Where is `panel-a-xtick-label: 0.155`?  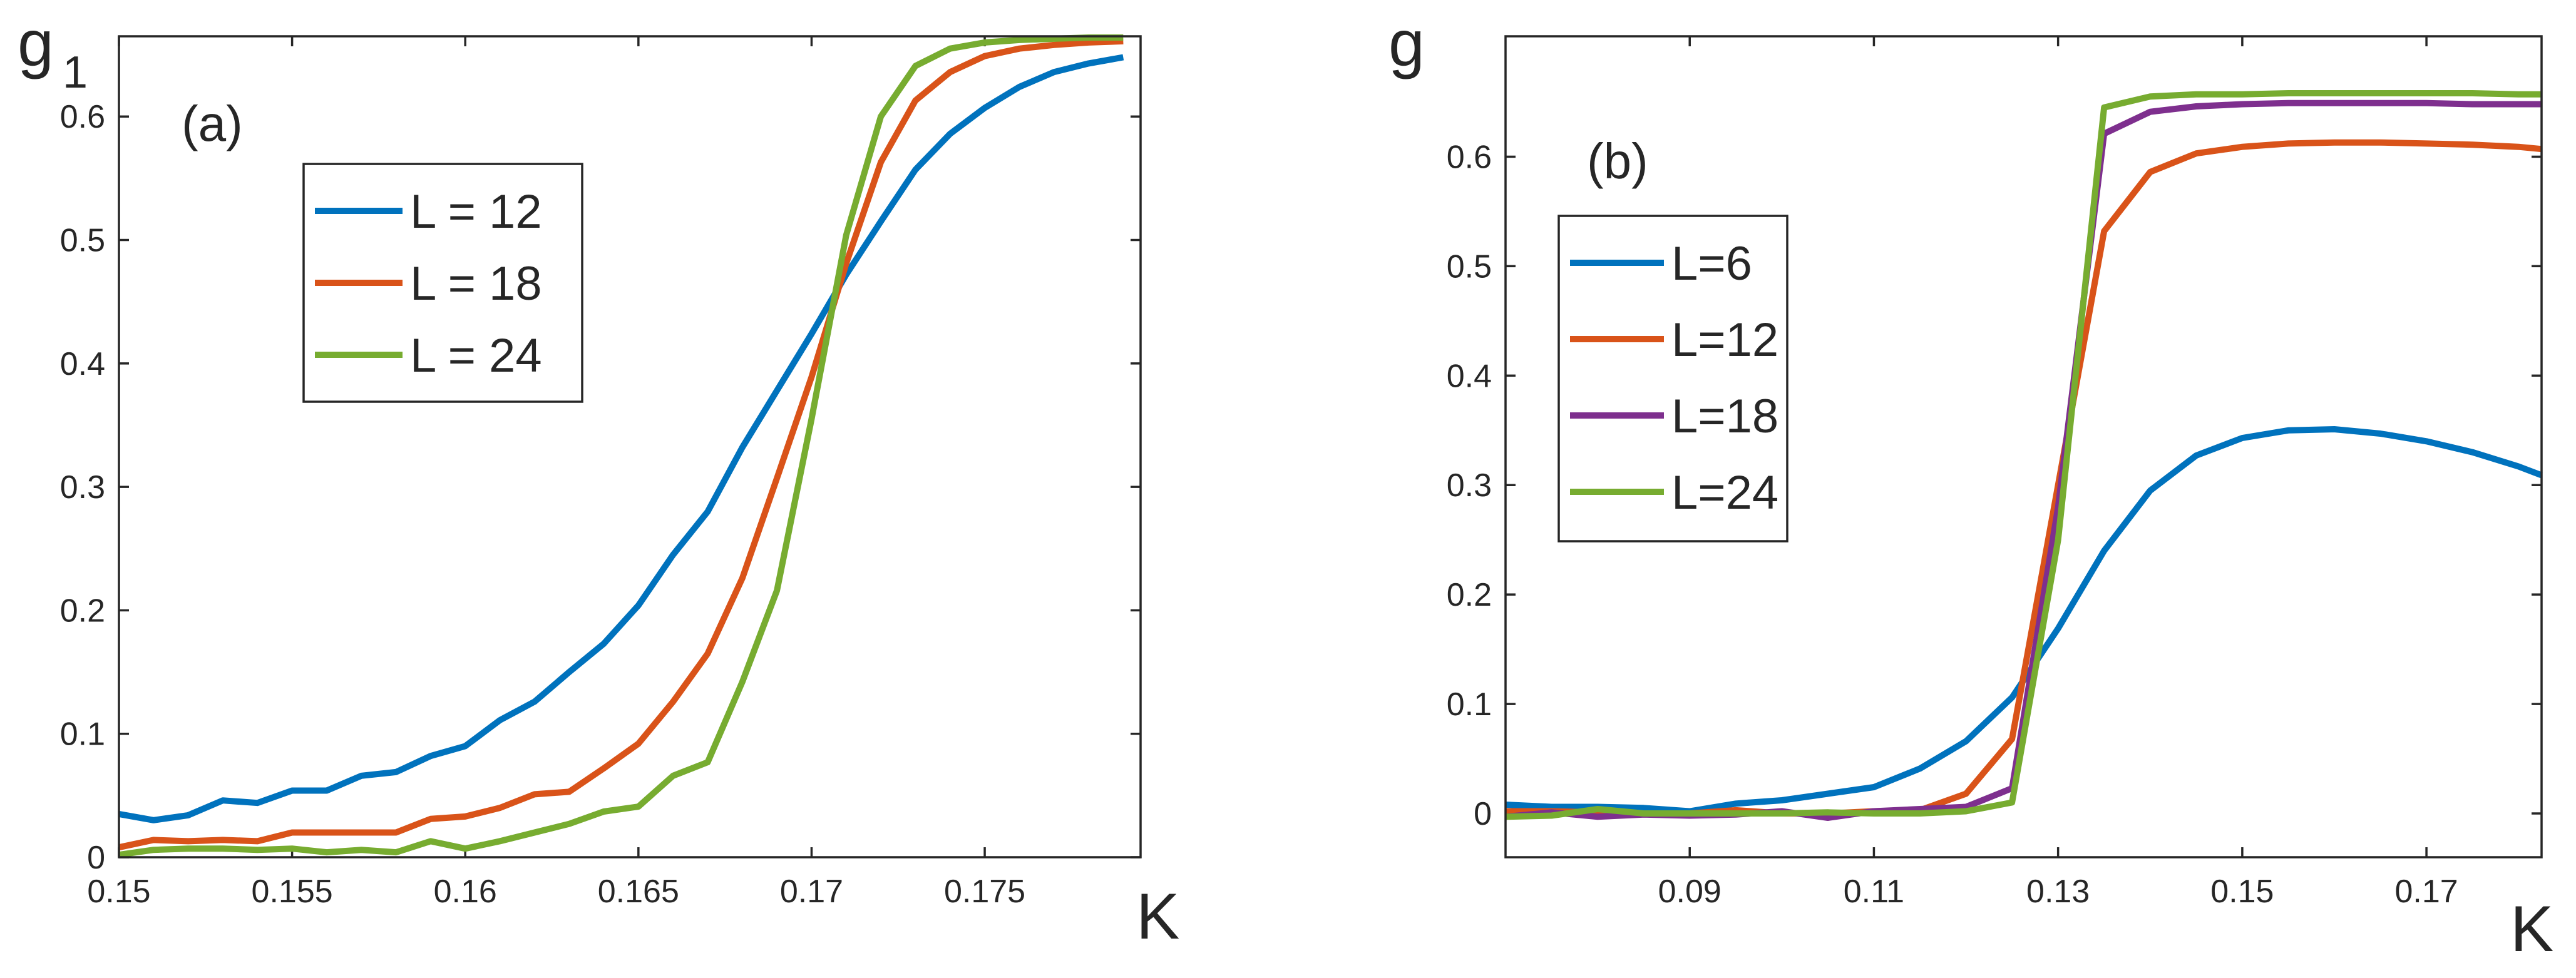 panel-a-xtick-label: 0.155 is located at coordinates (292, 892).